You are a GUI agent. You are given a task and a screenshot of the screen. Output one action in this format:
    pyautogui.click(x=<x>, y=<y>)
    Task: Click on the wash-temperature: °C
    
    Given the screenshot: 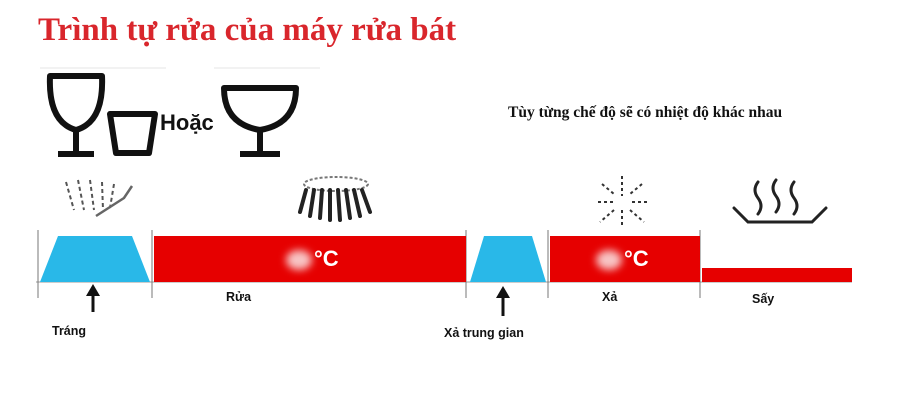 What is the action you would take?
    pyautogui.click(x=312, y=259)
    